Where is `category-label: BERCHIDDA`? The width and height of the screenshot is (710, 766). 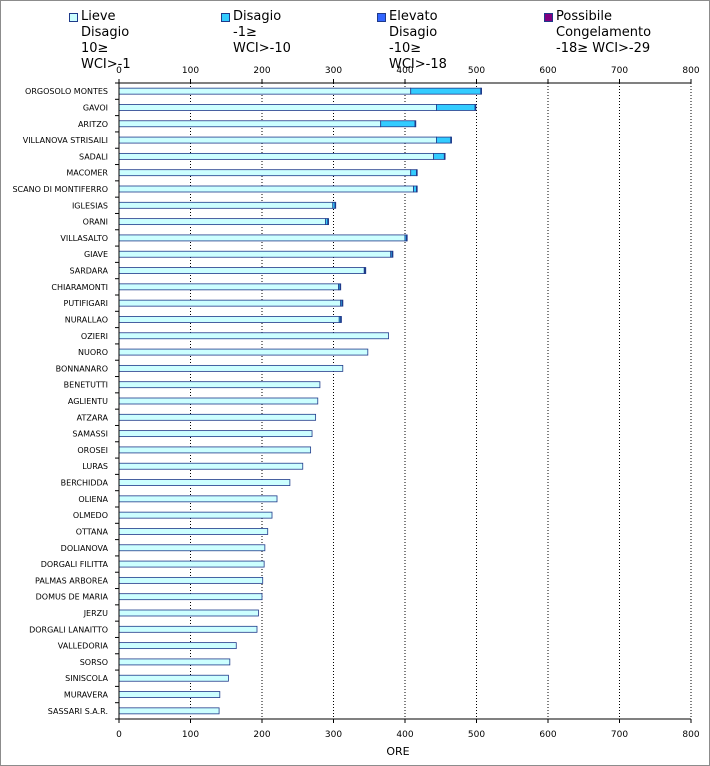 category-label: BERCHIDDA is located at coordinates (85, 483).